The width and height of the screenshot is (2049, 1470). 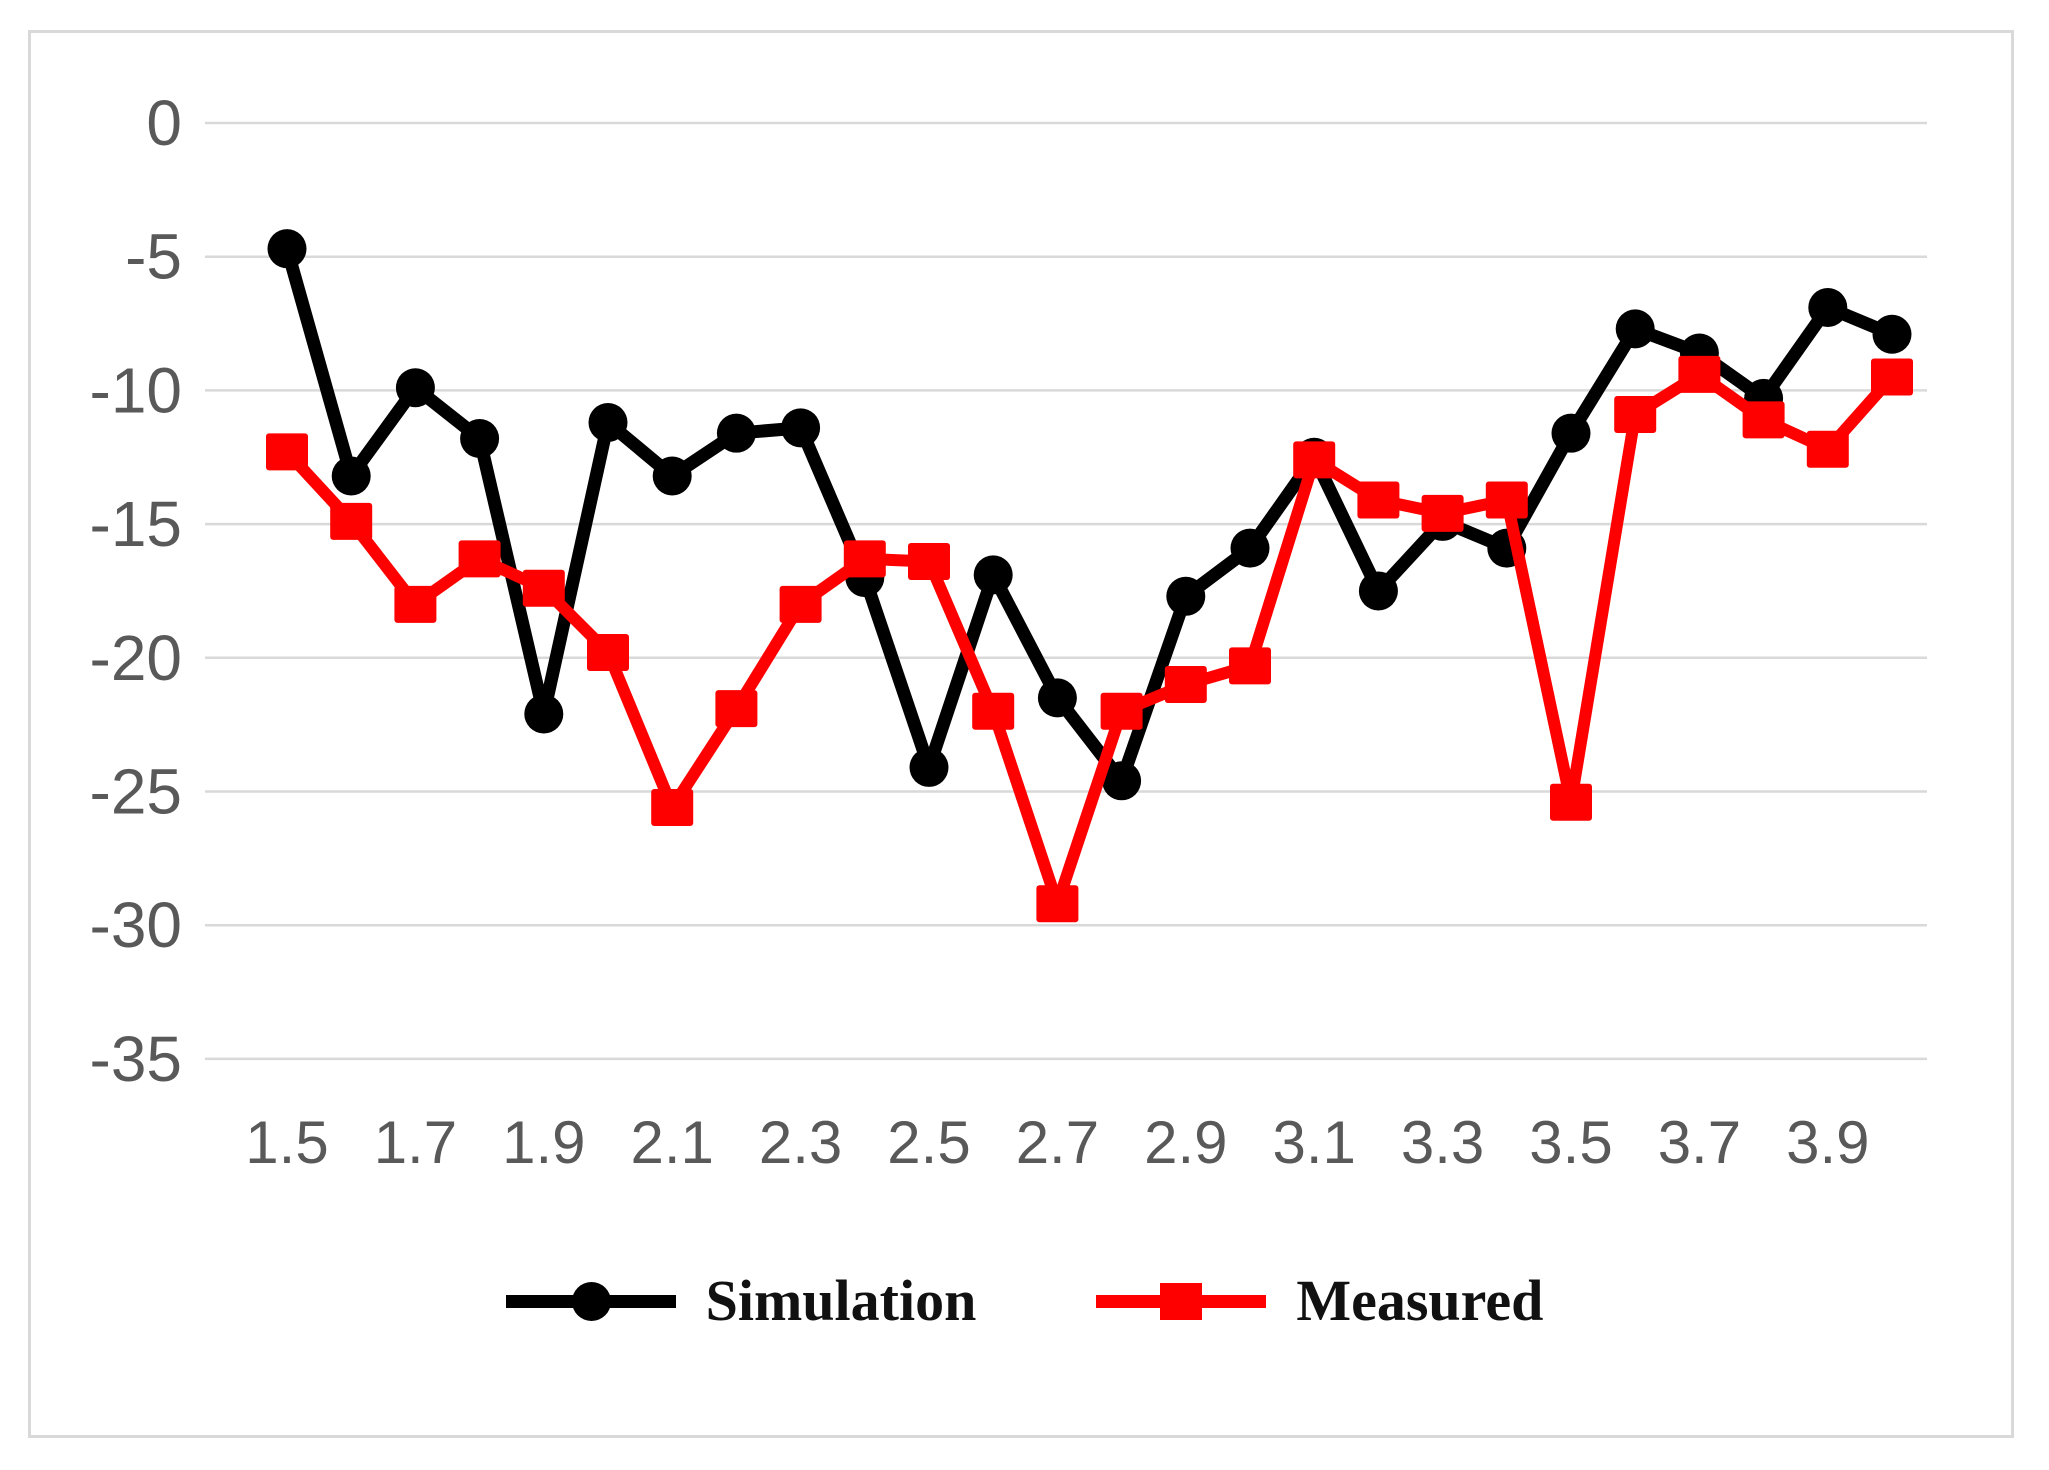 I want to click on x-tick-label: 3.7, so click(x=1699, y=1142).